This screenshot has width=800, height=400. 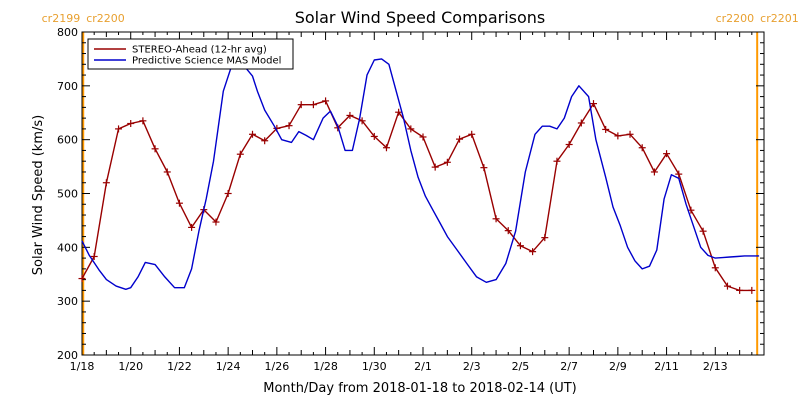 I want to click on x-tick-label: 1/30, so click(x=374, y=366).